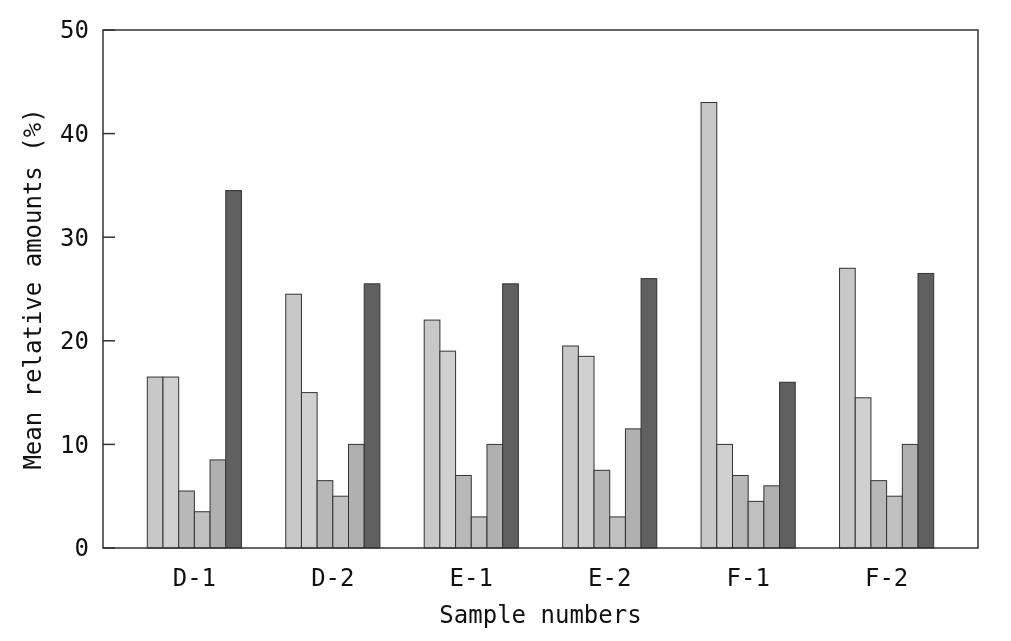  What do you see at coordinates (194, 578) in the screenshot?
I see `x-tick-label: D-1` at bounding box center [194, 578].